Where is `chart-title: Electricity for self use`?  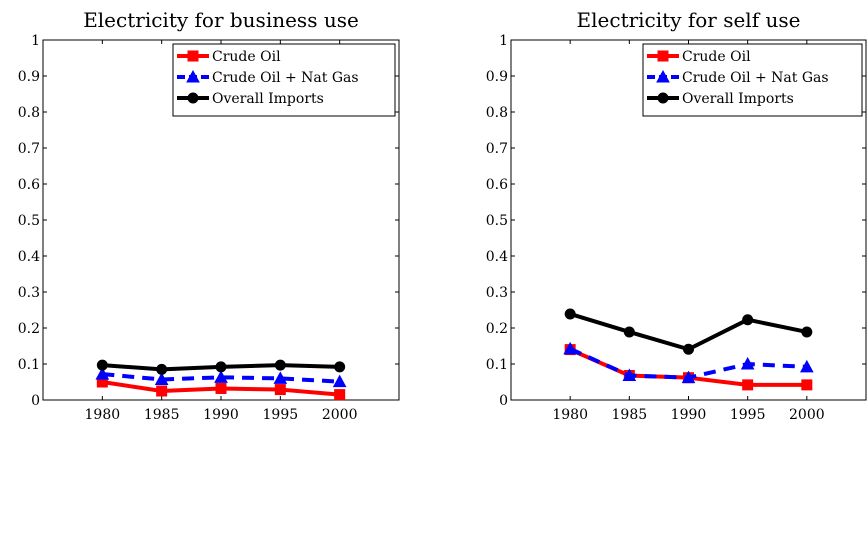
chart-title: Electricity for self use is located at coordinates (689, 20).